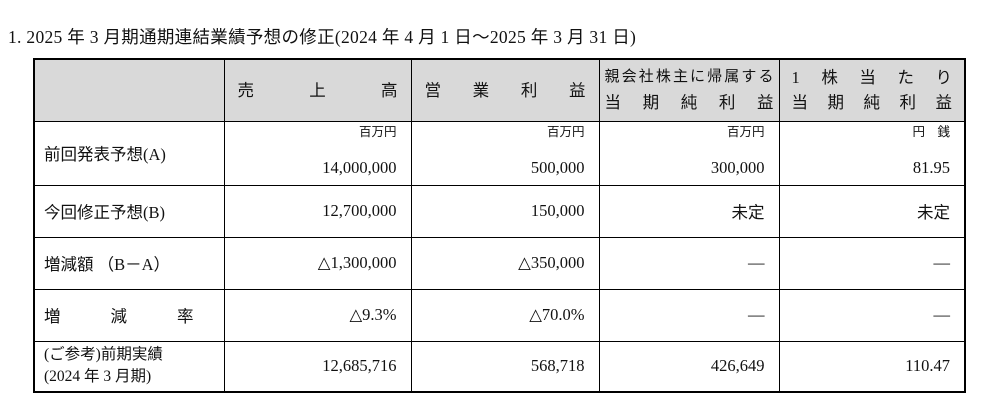  What do you see at coordinates (689, 77) in the screenshot?
I see `column-header-label-line1: 親会社株主に帰属する` at bounding box center [689, 77].